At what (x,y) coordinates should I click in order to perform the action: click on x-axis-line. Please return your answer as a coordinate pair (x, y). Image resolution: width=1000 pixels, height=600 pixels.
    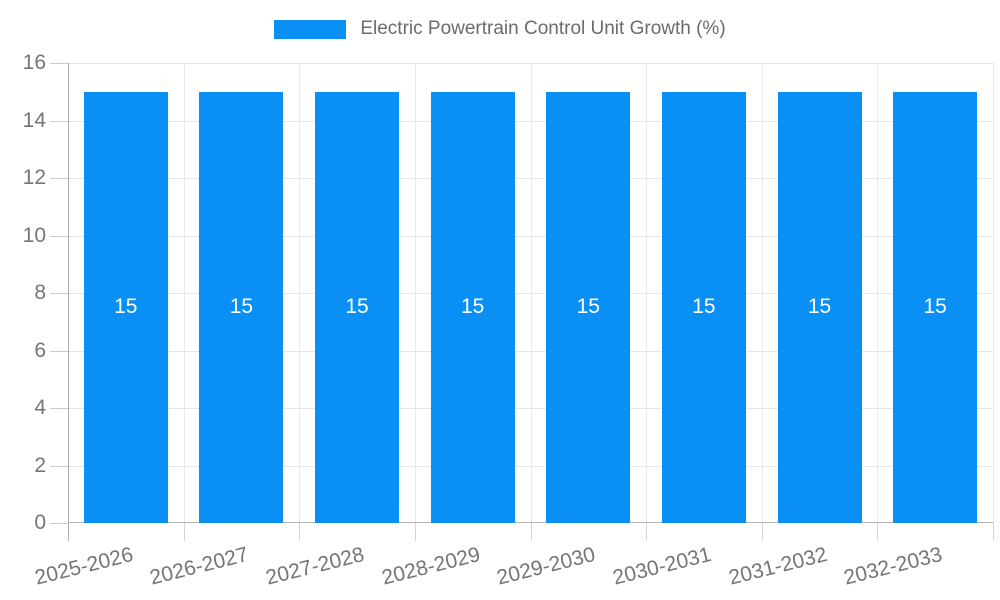
    Looking at the image, I should click on (530, 522).